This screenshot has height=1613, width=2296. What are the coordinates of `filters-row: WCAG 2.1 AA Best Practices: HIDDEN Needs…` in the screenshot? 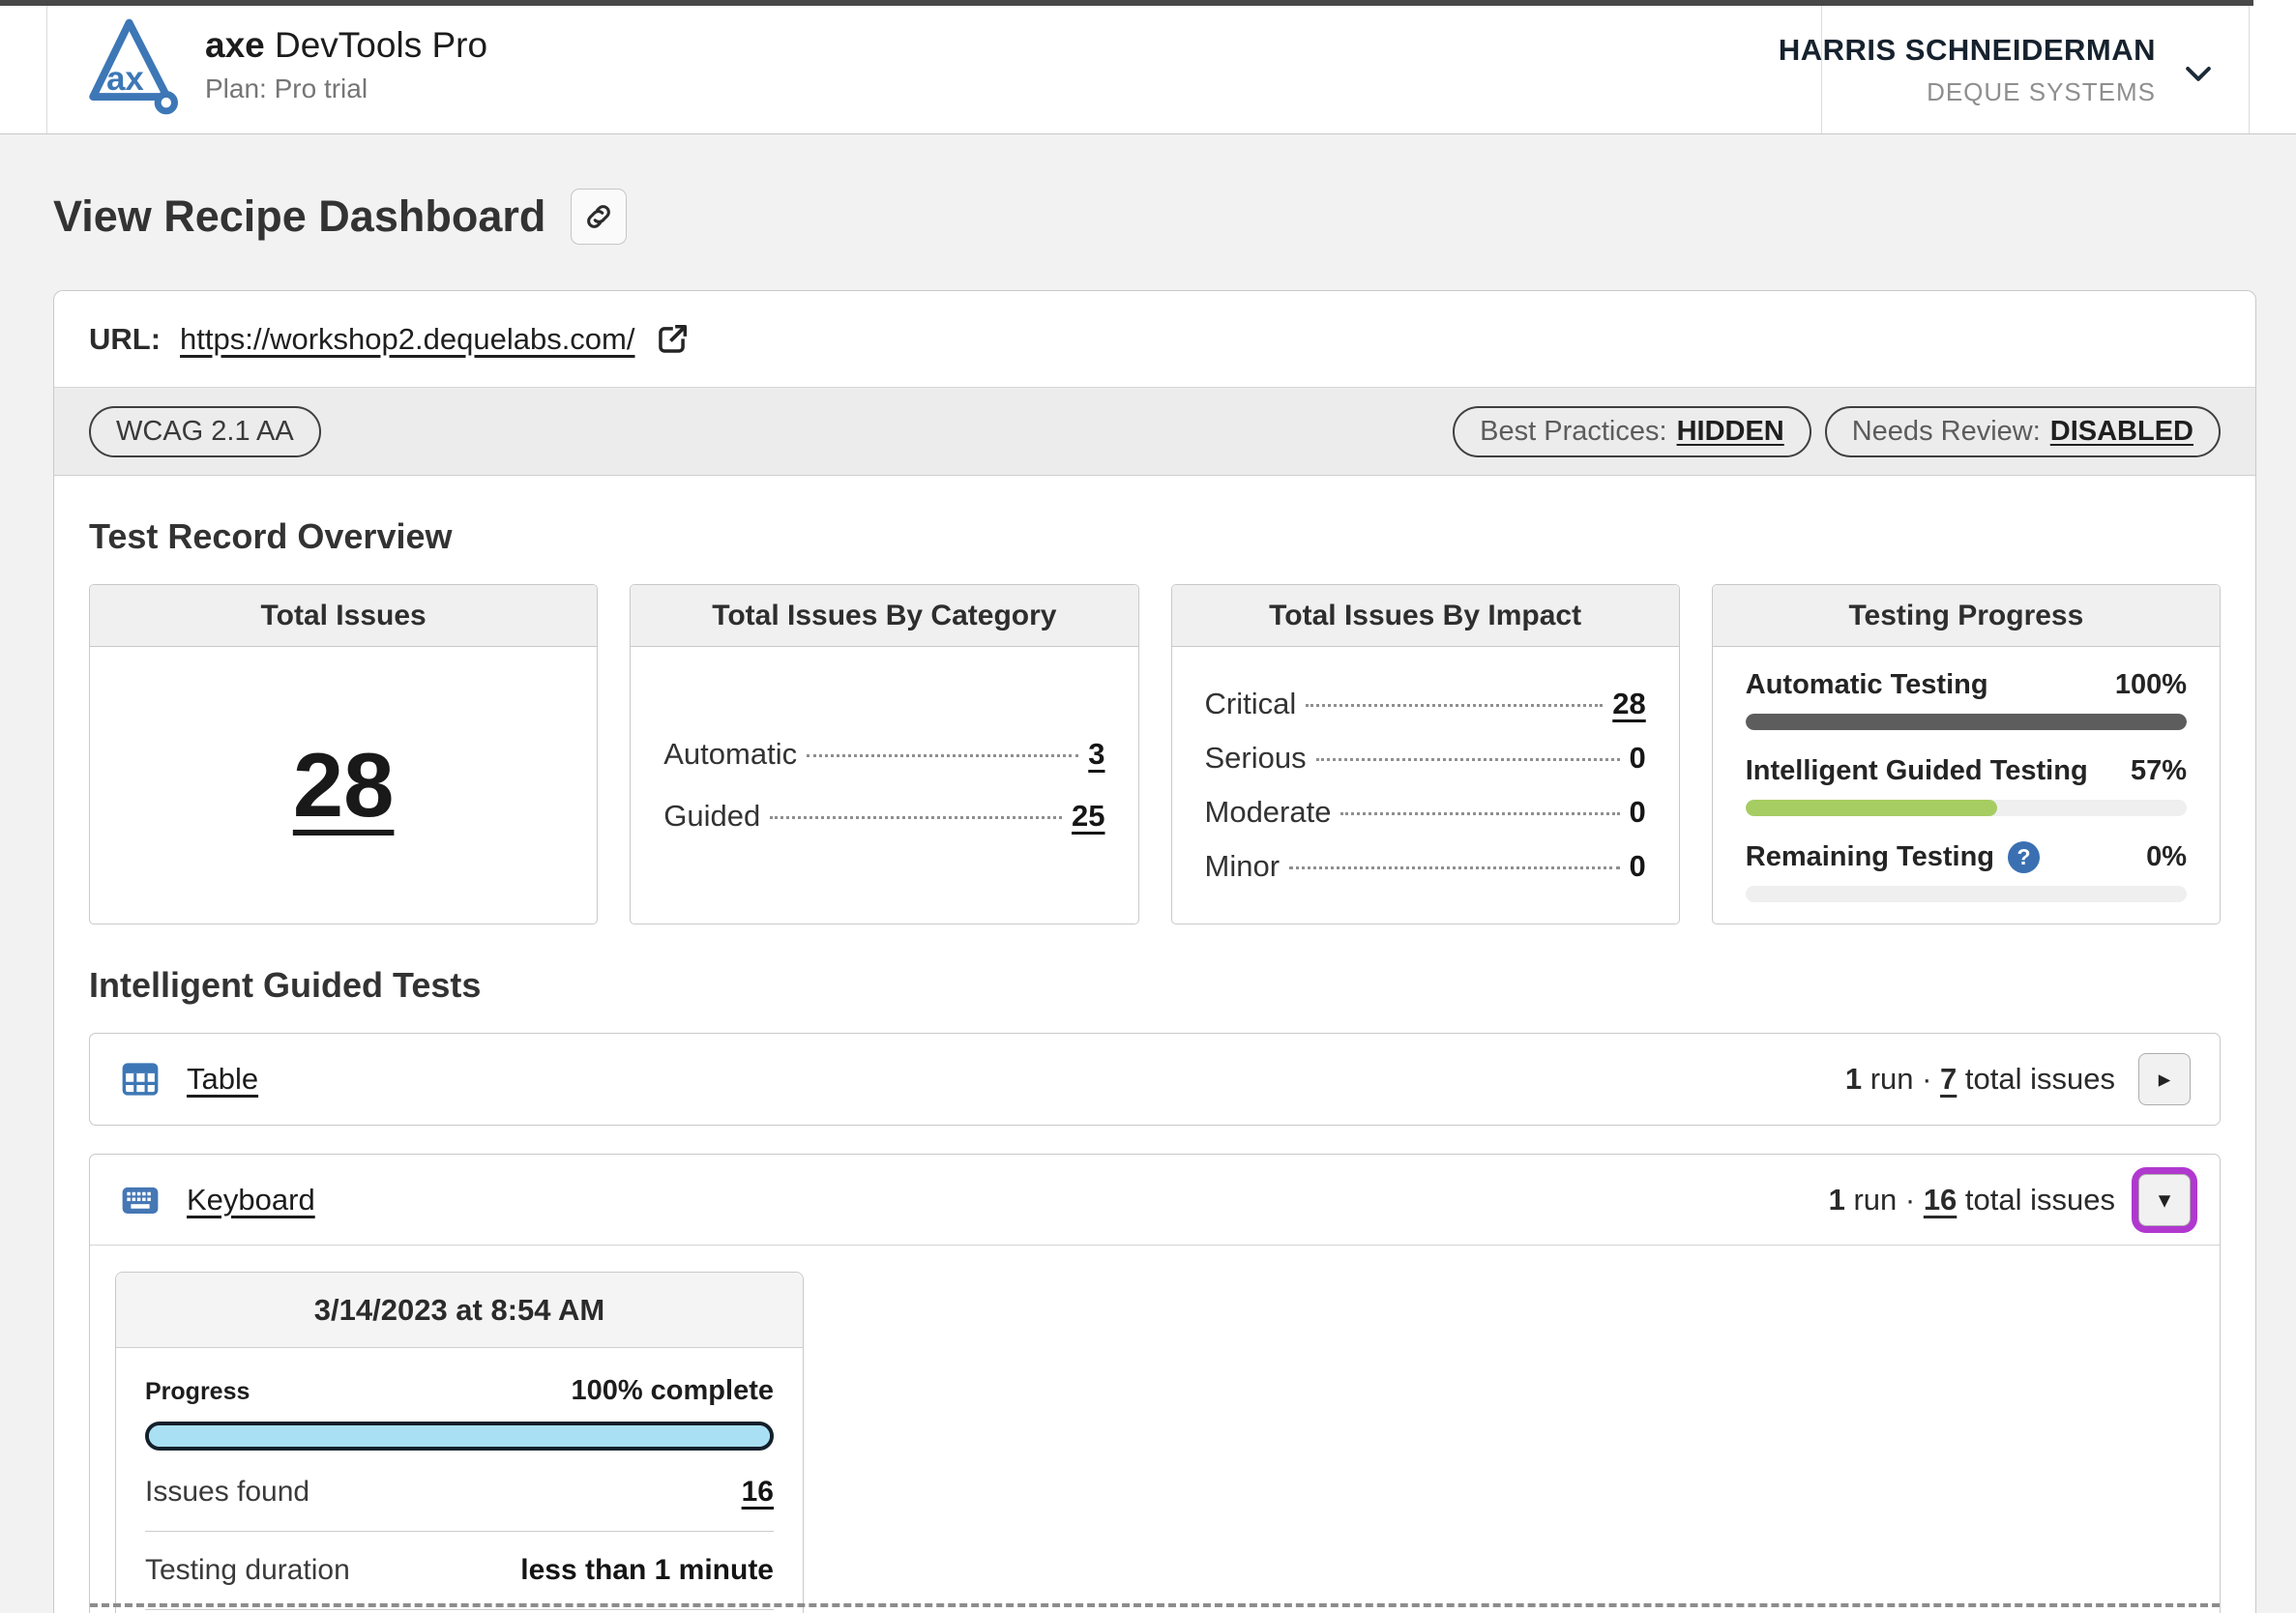 It's located at (1154, 431).